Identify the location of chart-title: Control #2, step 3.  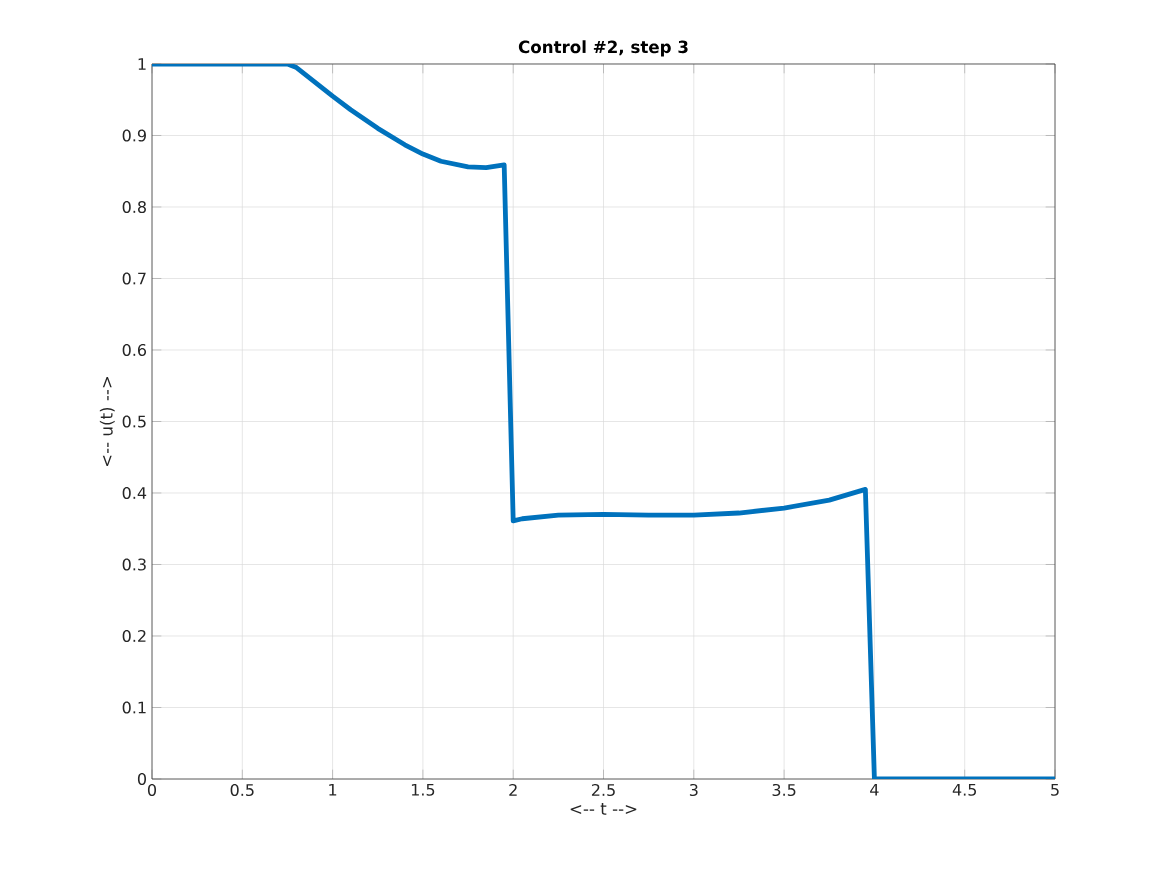
(603, 48).